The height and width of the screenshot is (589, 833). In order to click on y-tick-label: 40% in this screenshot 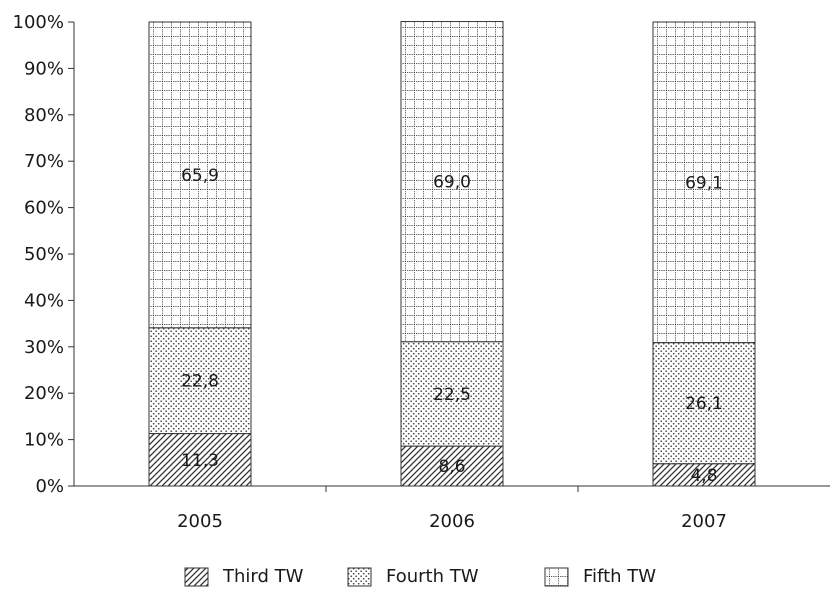, I will do `click(44, 300)`.